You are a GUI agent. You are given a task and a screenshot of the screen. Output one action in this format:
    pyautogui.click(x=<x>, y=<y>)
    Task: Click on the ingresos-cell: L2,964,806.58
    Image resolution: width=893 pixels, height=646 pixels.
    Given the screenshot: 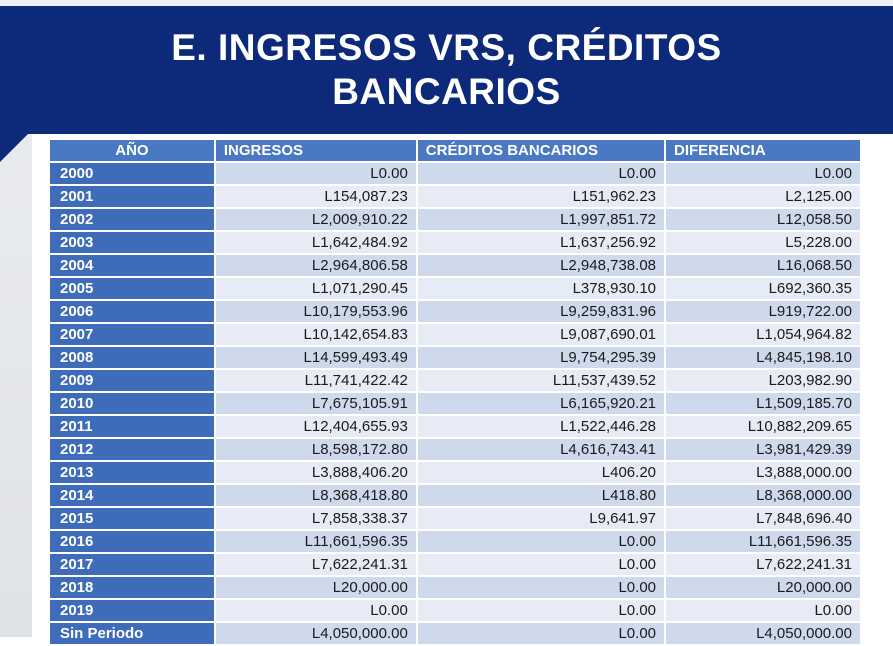 What is the action you would take?
    pyautogui.click(x=315, y=265)
    